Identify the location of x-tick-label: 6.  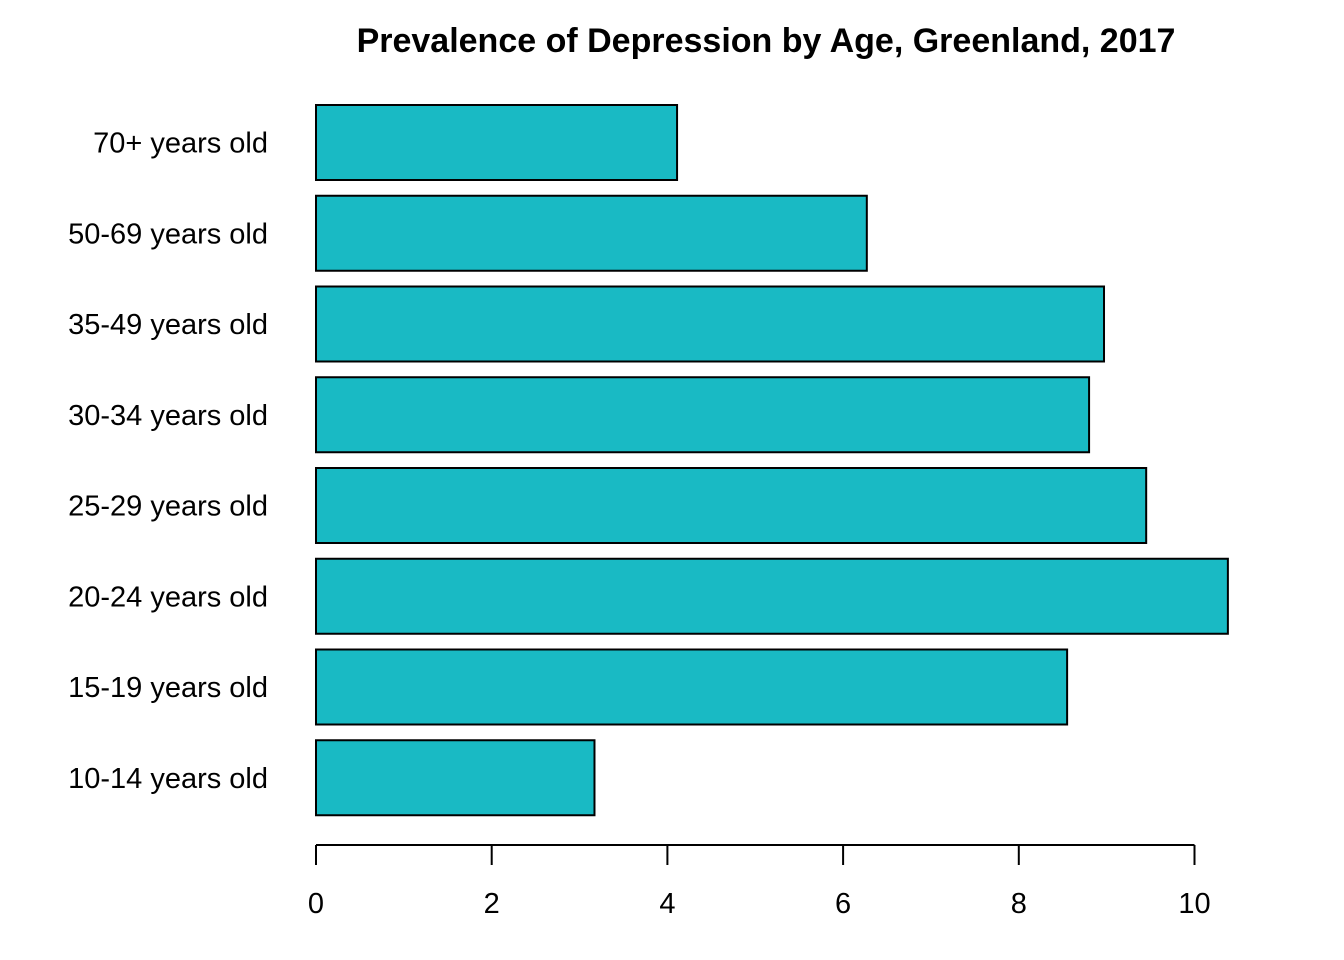
(843, 904).